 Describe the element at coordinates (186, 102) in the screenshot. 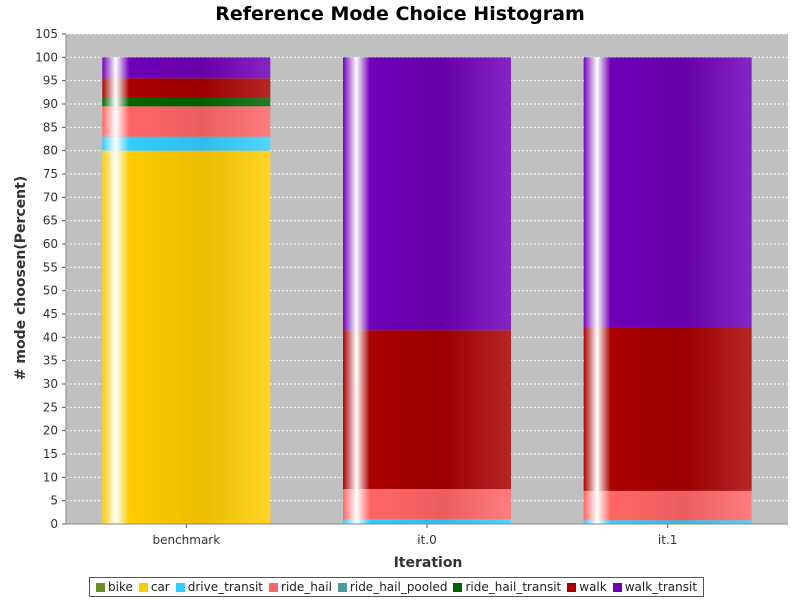

I see `bar-segment-ride_hail_transit-benchmark` at that location.